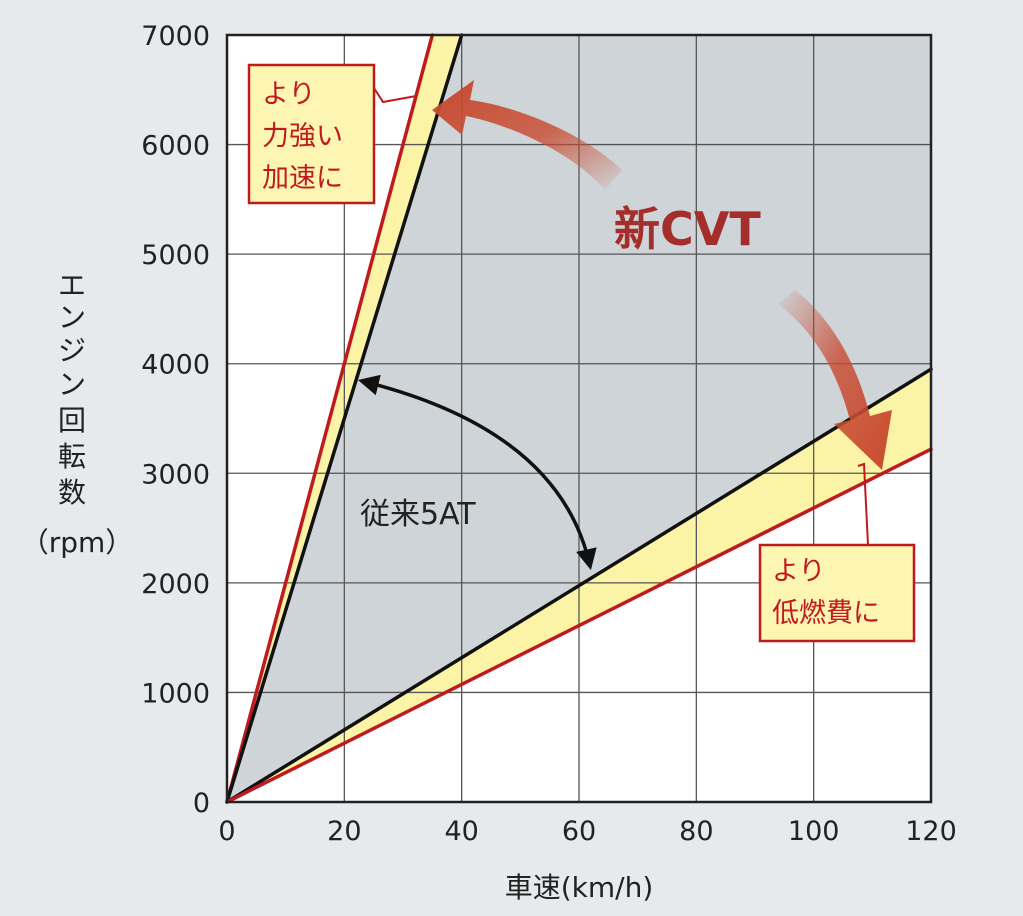 The width and height of the screenshot is (1023, 916). Describe the element at coordinates (477, 472) in the screenshot. I see `5at-range-arrow` at that location.